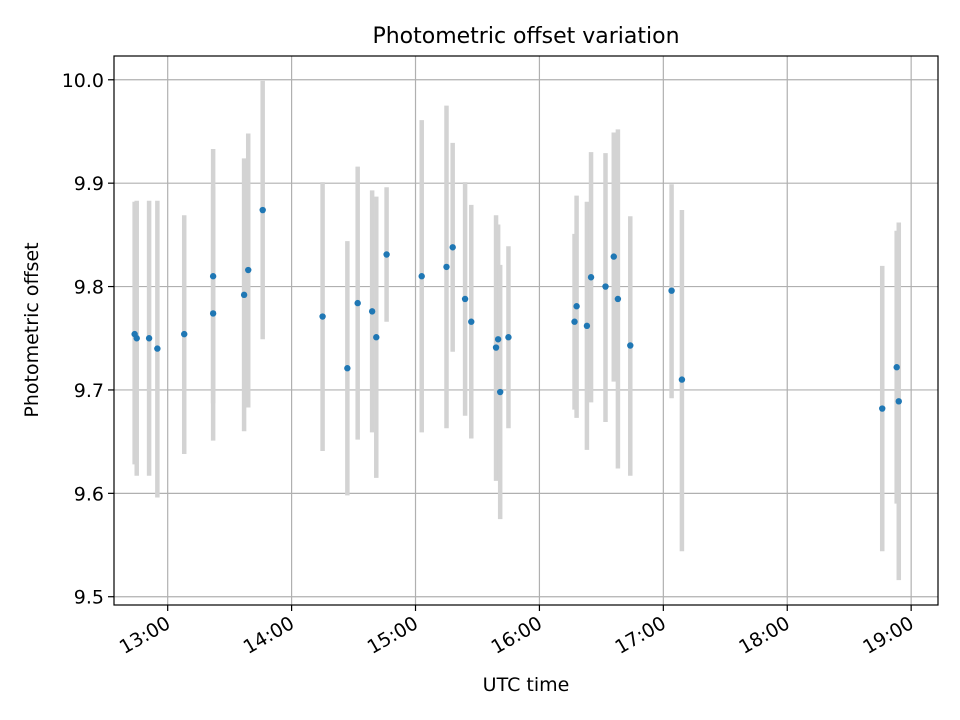 This screenshot has height=720, width=960. I want to click on y-tick-label: 9.6, so click(89, 494).